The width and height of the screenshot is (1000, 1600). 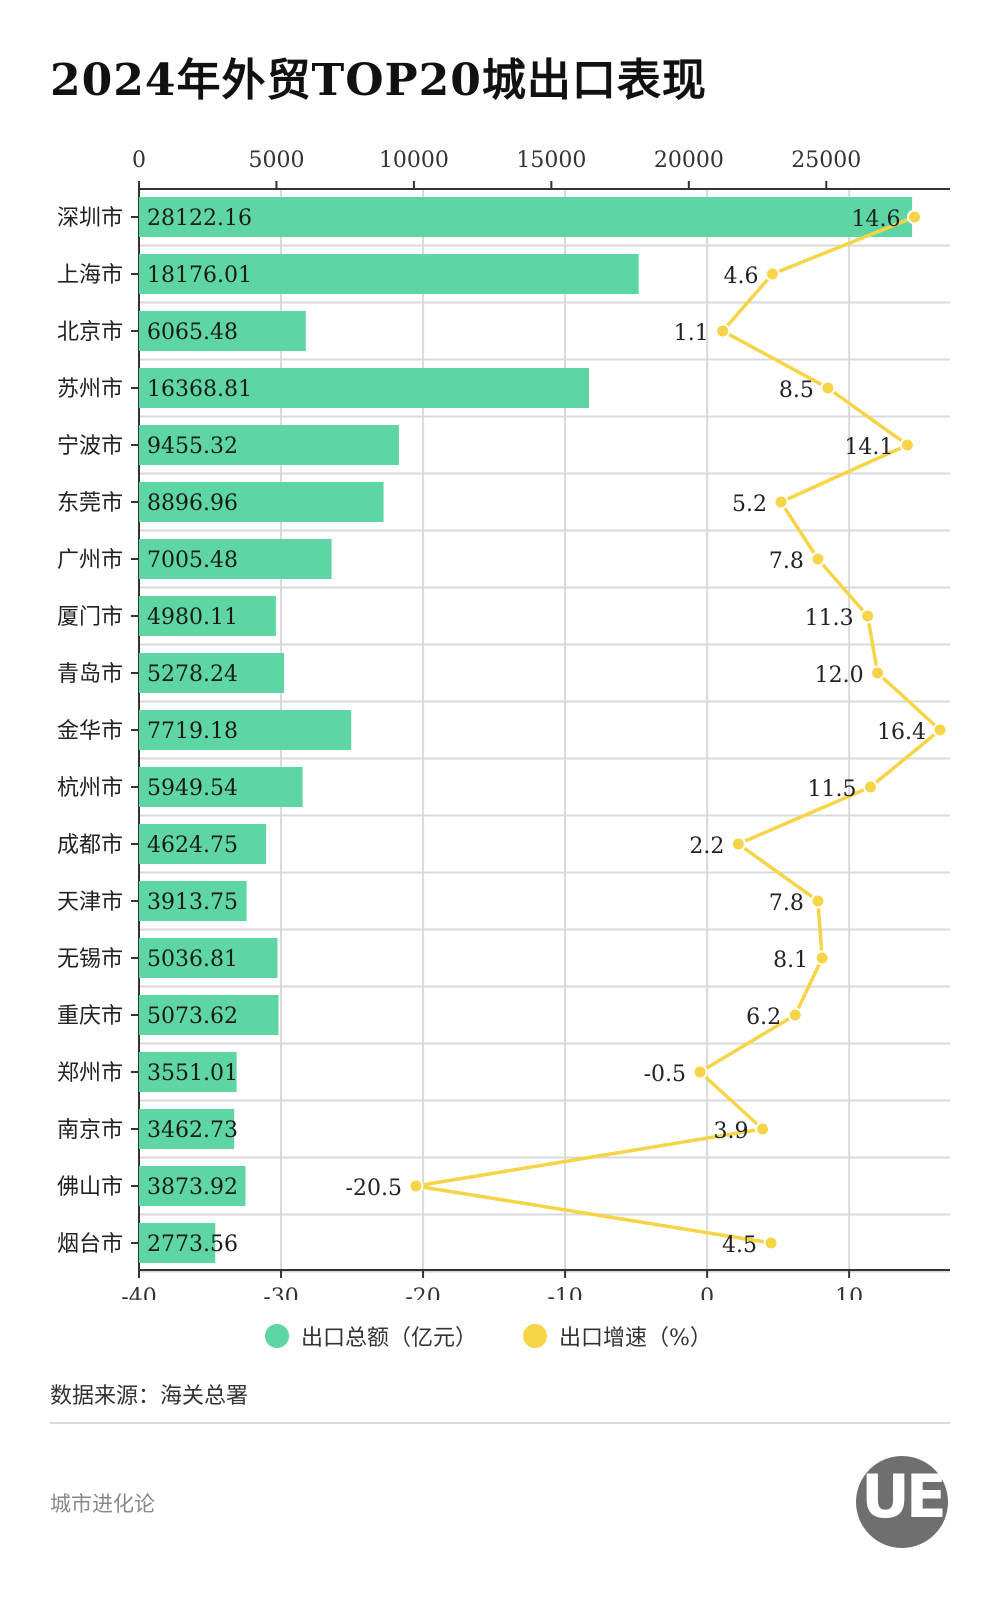 What do you see at coordinates (739, 1245) in the screenshot?
I see `growth-value-label: 4.5` at bounding box center [739, 1245].